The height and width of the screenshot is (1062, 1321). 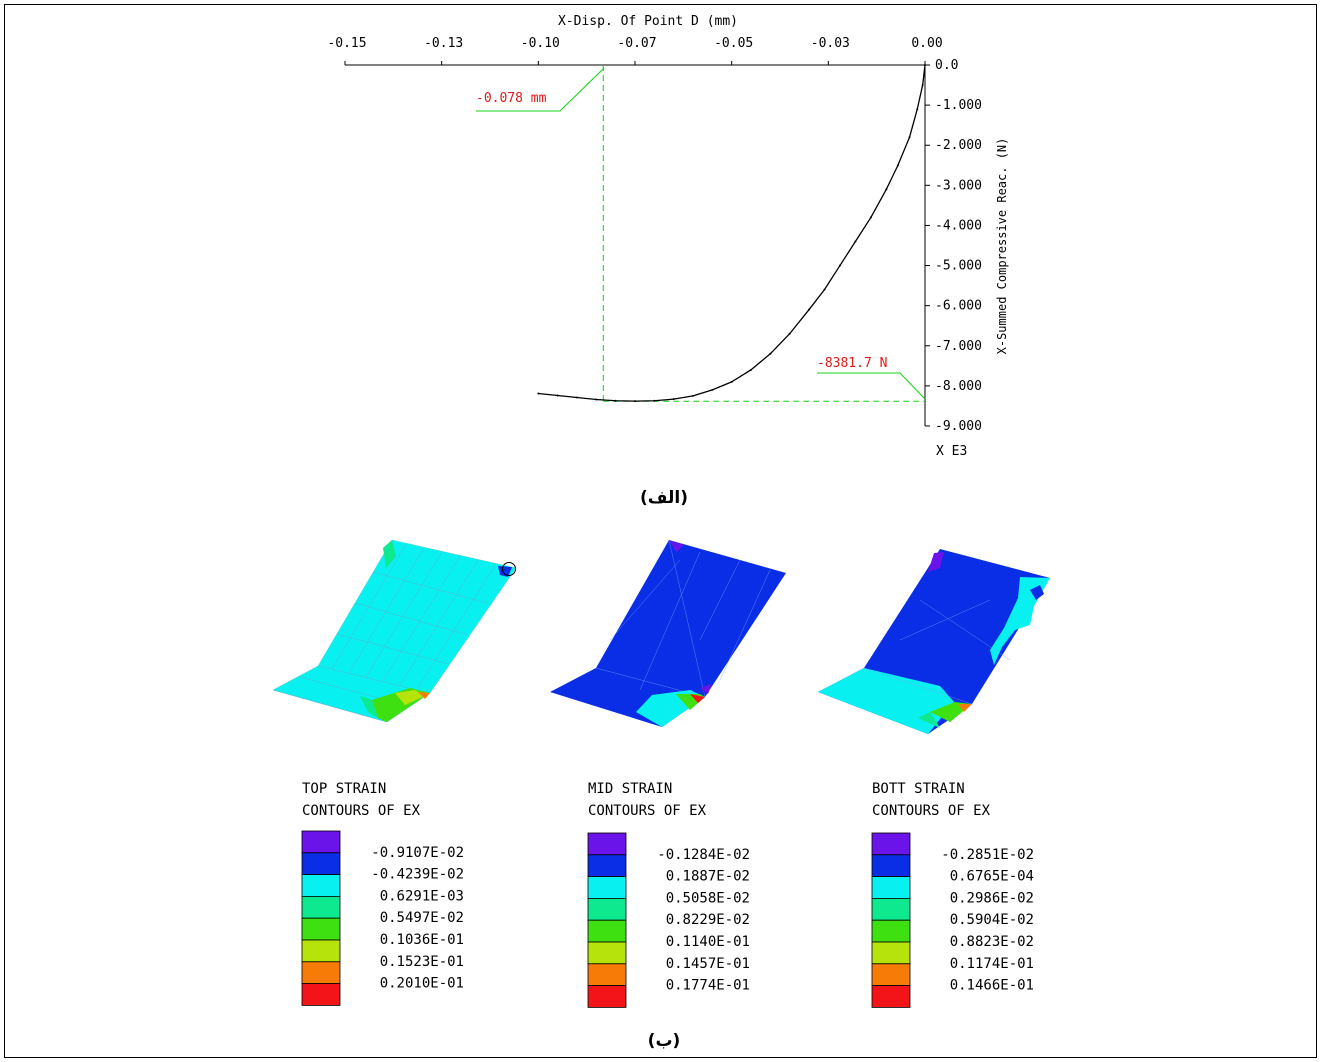 What do you see at coordinates (346, 43) in the screenshot?
I see `x-tick-label: -0.15` at bounding box center [346, 43].